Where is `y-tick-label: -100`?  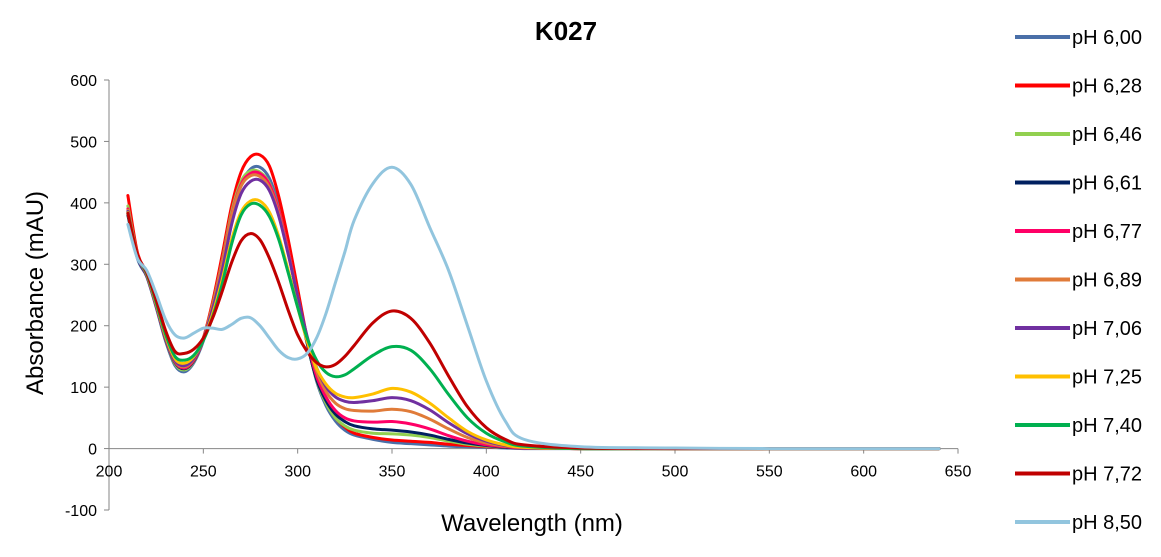 y-tick-label: -100 is located at coordinates (81, 511).